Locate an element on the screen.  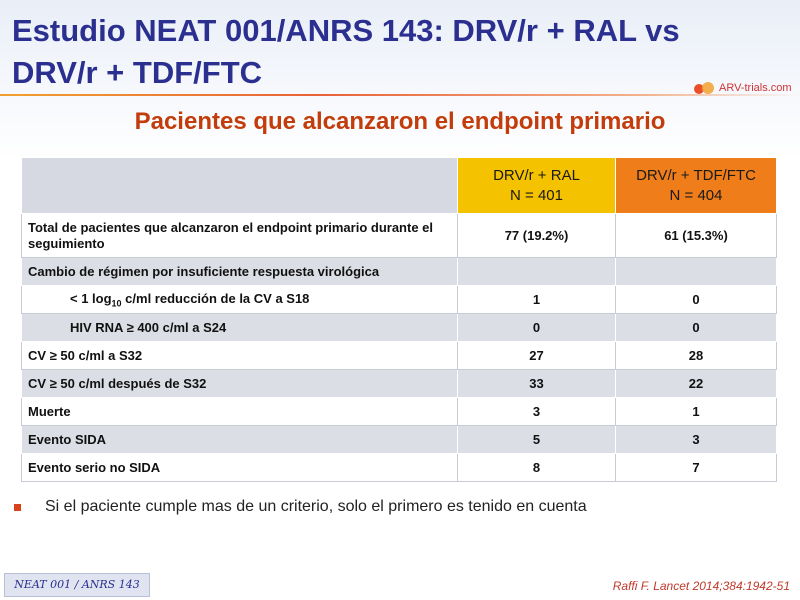
header-ral-n: N = 401 is located at coordinates (536, 195).